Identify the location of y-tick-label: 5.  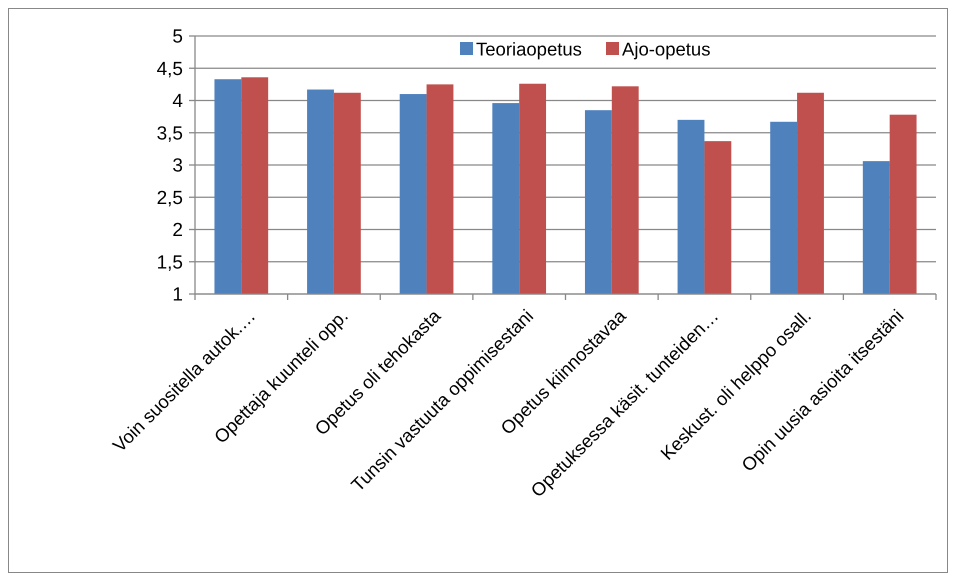
(177, 37).